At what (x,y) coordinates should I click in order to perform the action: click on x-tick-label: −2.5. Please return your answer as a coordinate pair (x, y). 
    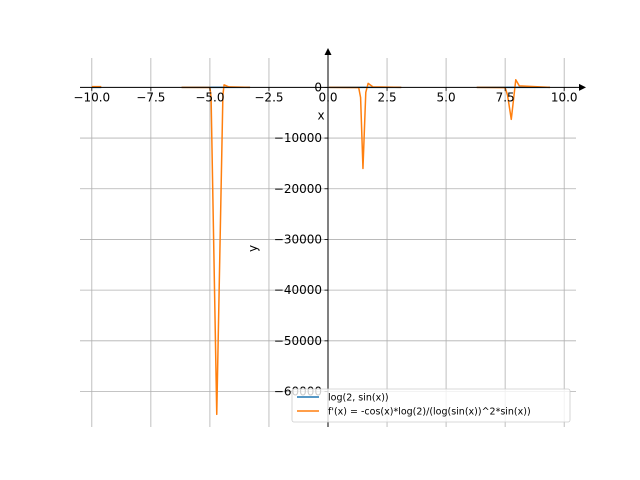
    Looking at the image, I should click on (268, 97).